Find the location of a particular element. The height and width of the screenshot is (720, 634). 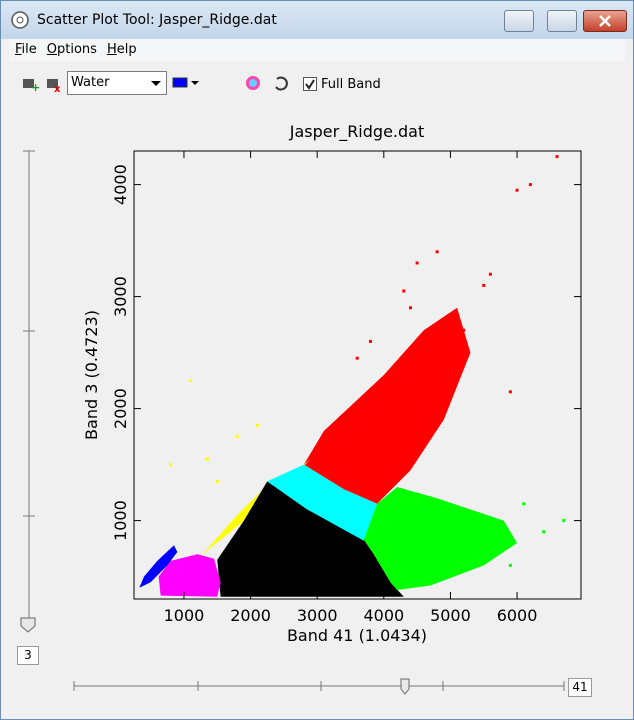

x-tick-label: 4000 is located at coordinates (383, 615).